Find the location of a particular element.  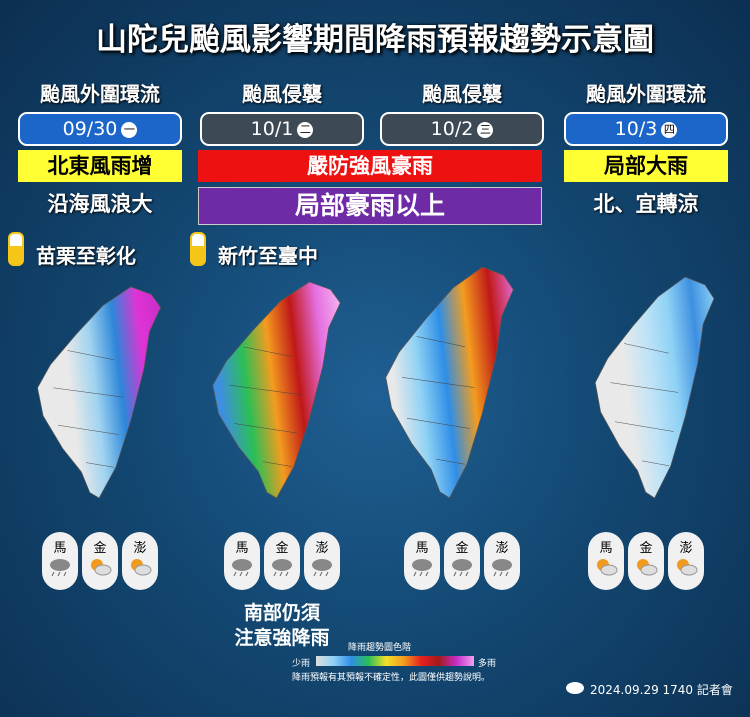

temperature: 新竹至臺中 is located at coordinates (268, 256).